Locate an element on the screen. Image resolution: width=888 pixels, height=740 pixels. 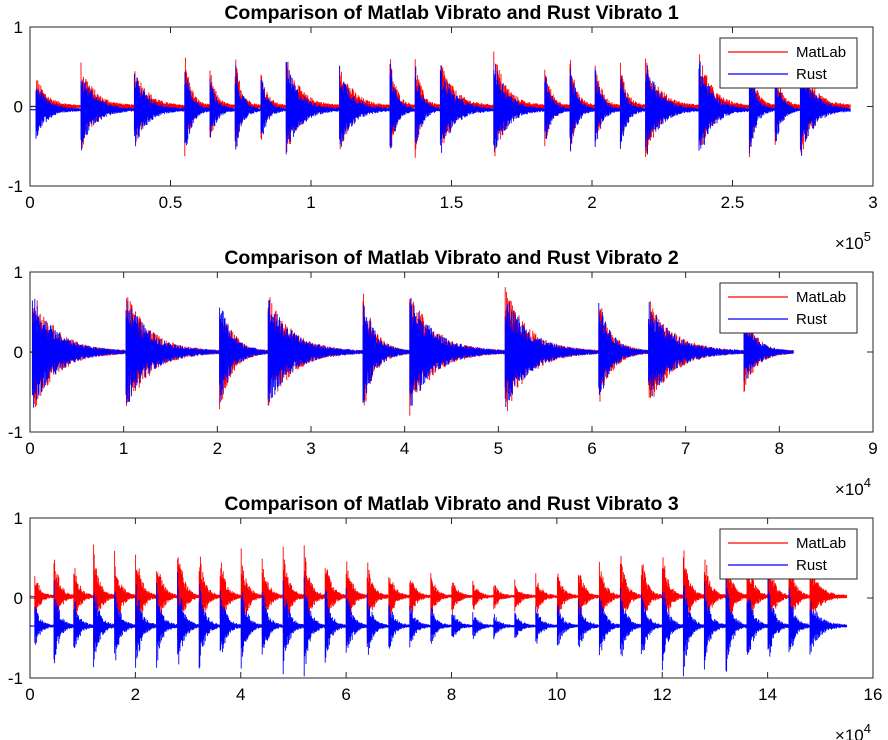
x-tick-label: 9 is located at coordinates (872, 448).